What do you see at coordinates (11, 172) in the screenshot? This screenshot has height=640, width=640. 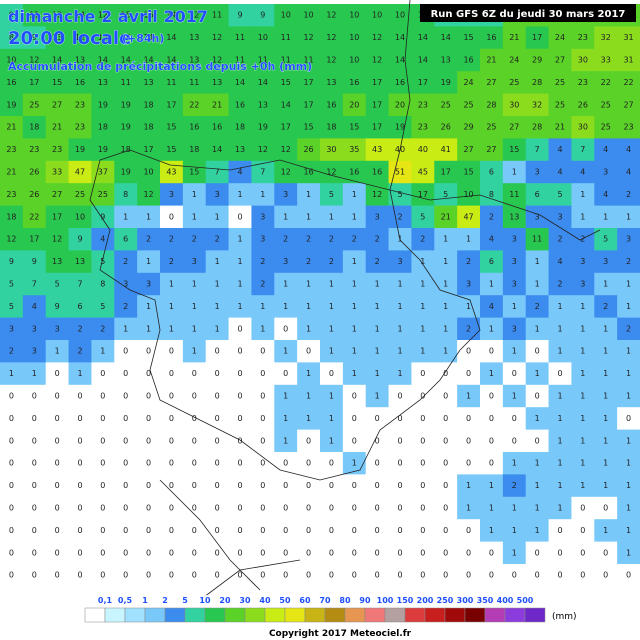 I see `cell-value: 21` at bounding box center [11, 172].